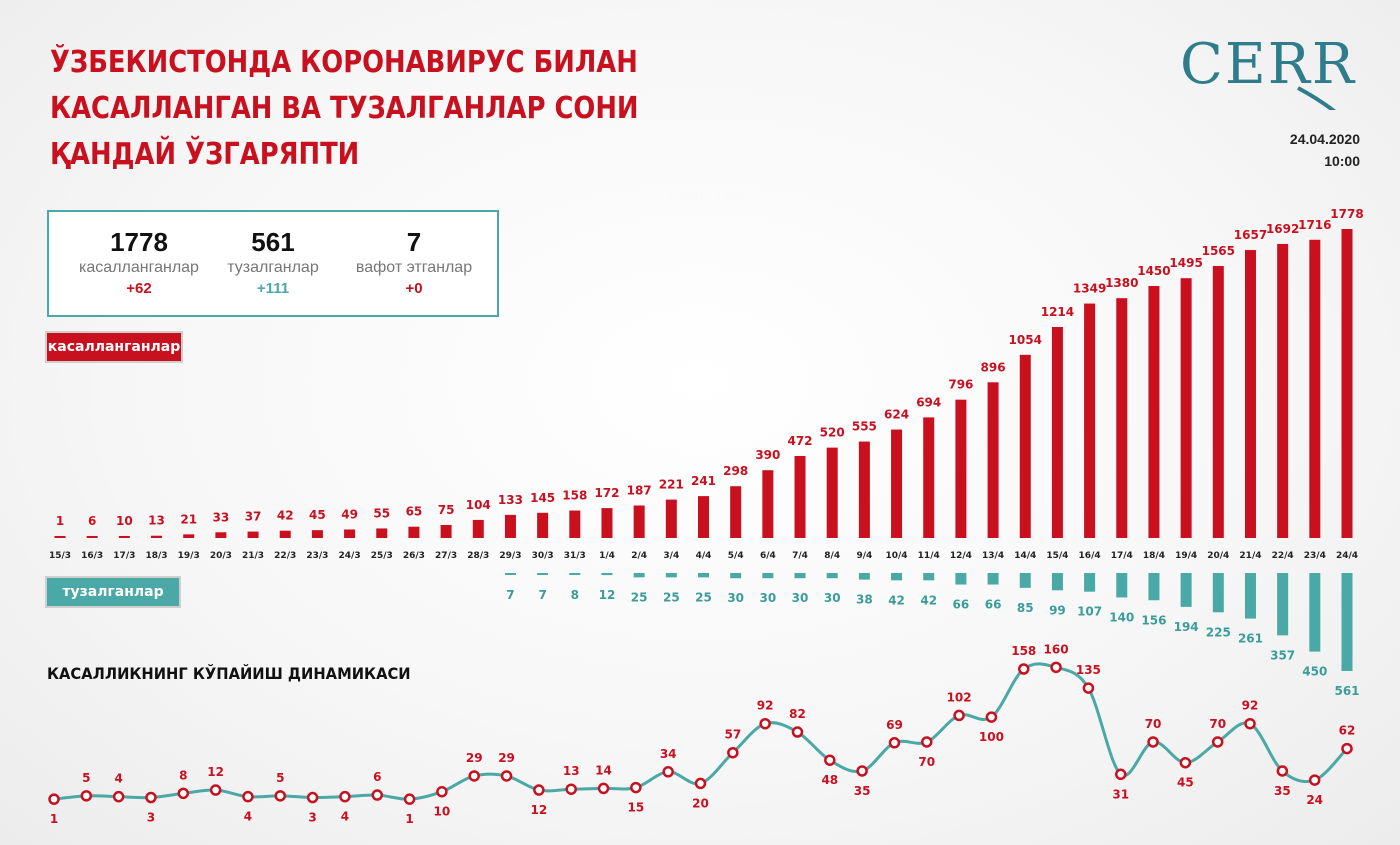  Describe the element at coordinates (668, 754) in the screenshot. I see `dynamics-value-label: 34` at that location.